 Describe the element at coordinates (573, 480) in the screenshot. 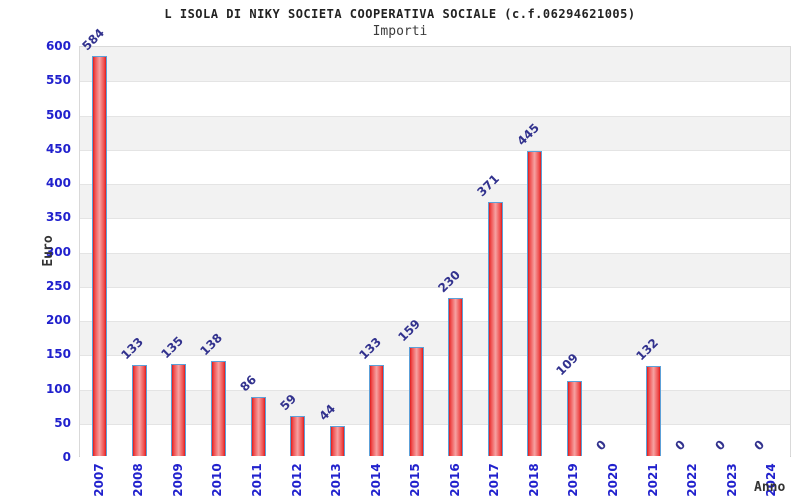

I see `x-tick-label-2019: 2019` at that location.